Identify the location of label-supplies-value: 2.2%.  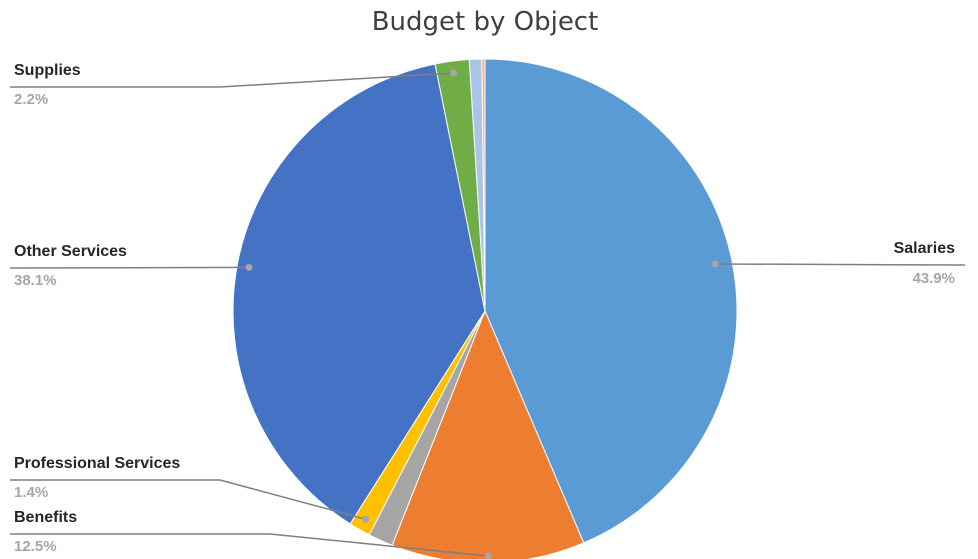
(31, 99).